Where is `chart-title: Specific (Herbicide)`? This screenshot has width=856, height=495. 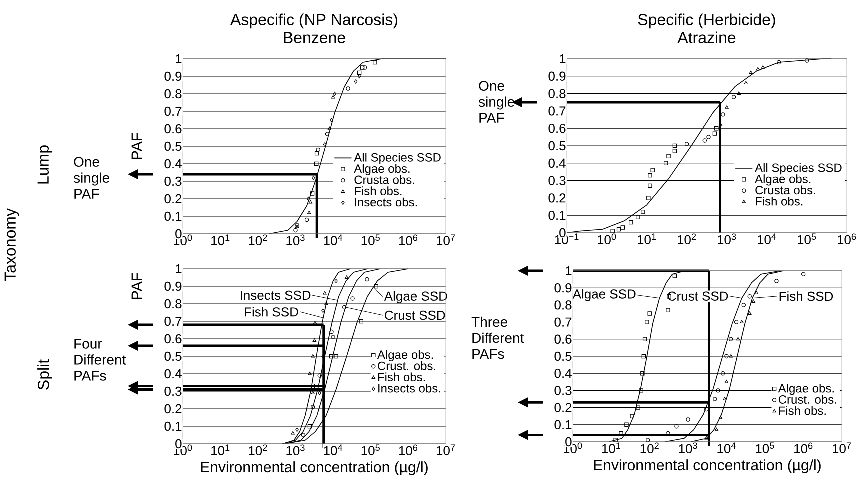
chart-title: Specific (Herbicide) is located at coordinates (707, 21).